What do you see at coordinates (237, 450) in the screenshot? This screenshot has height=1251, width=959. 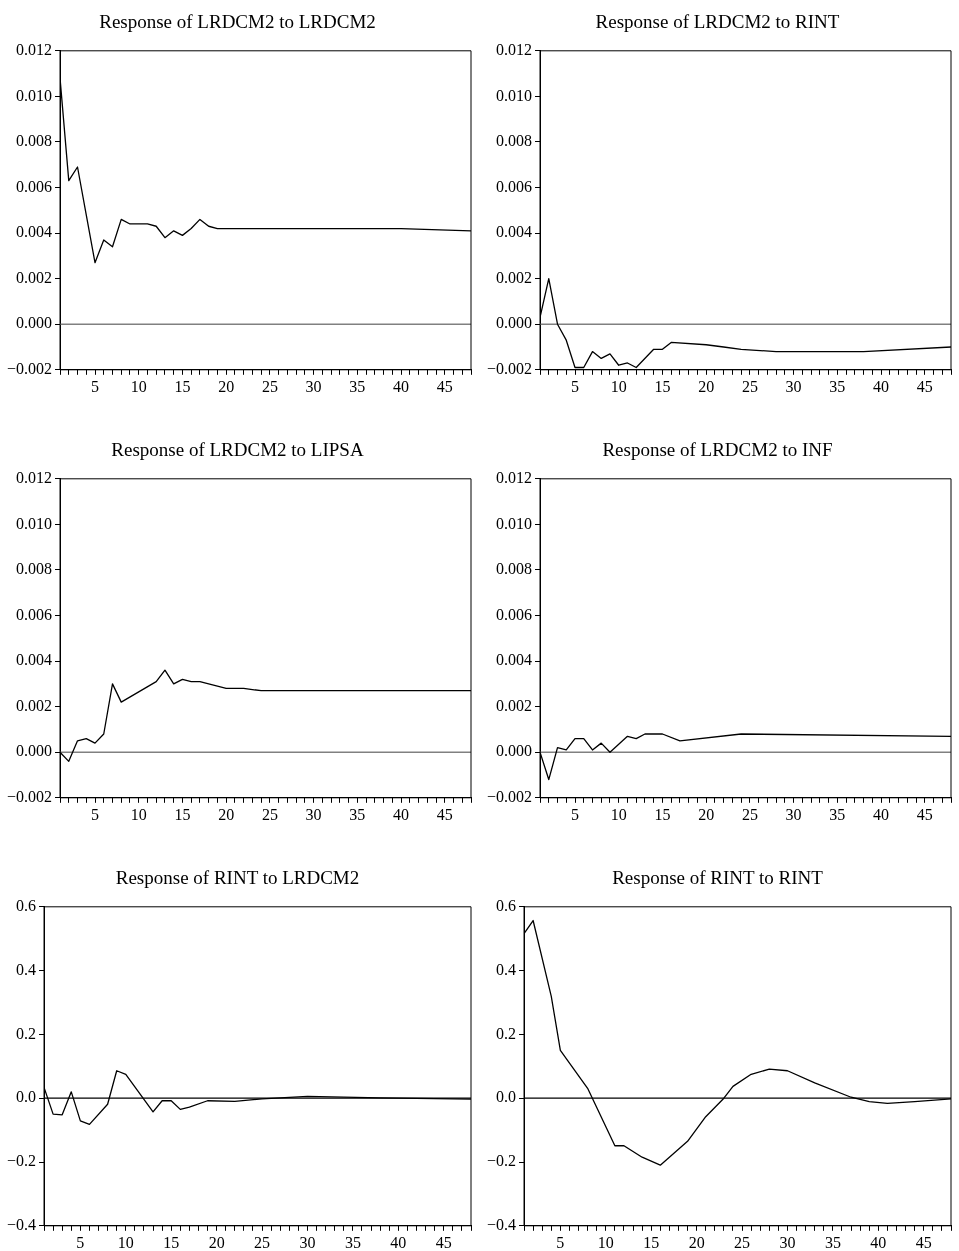 I see `chart-title: Response of LRDCM2 to LIPSA` at bounding box center [237, 450].